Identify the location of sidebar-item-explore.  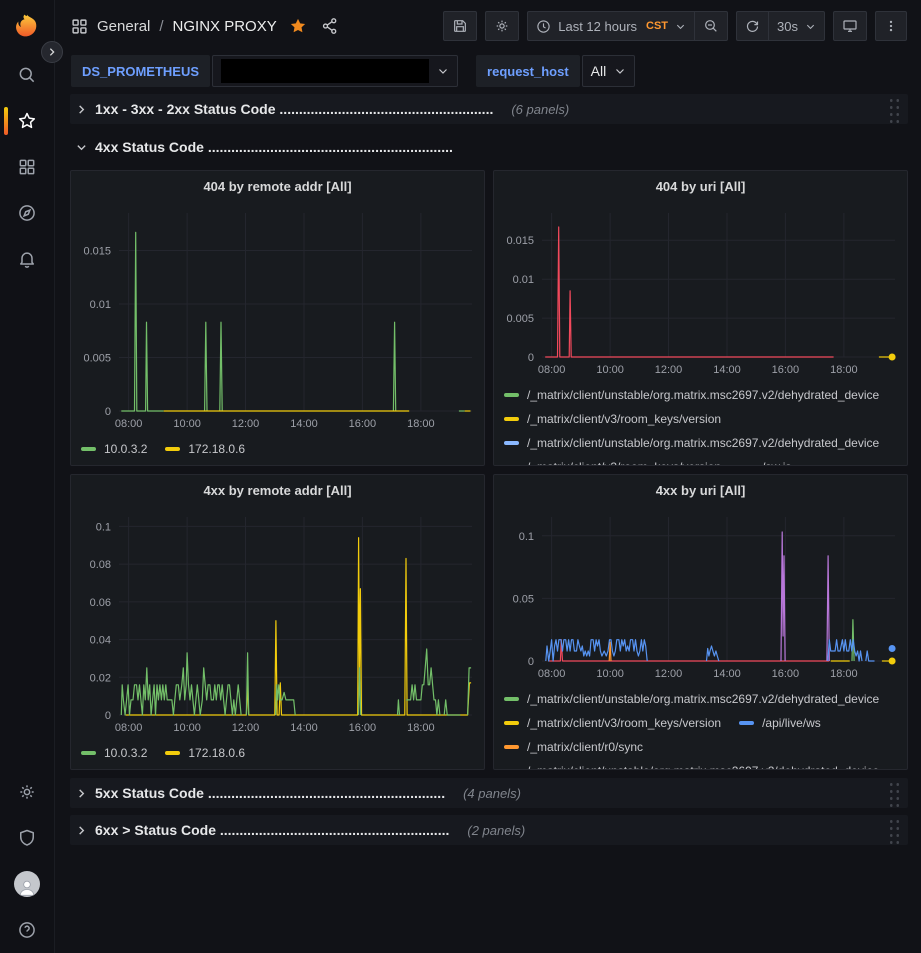
(27, 213).